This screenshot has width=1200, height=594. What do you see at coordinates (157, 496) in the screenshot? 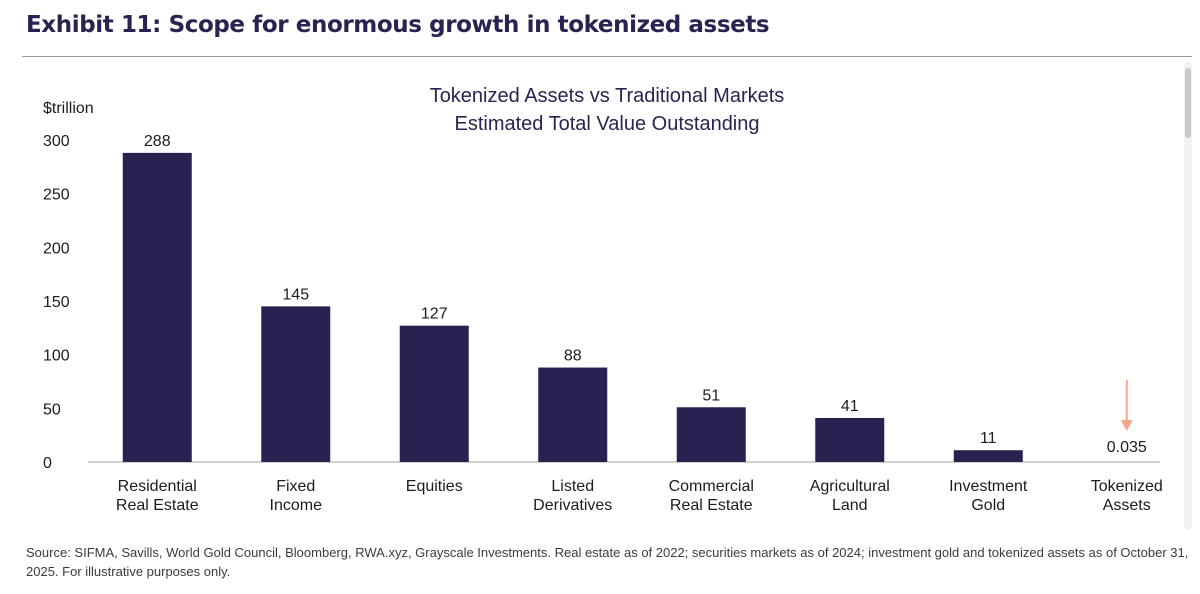
I see `category-label: Residential Real Estate` at bounding box center [157, 496].